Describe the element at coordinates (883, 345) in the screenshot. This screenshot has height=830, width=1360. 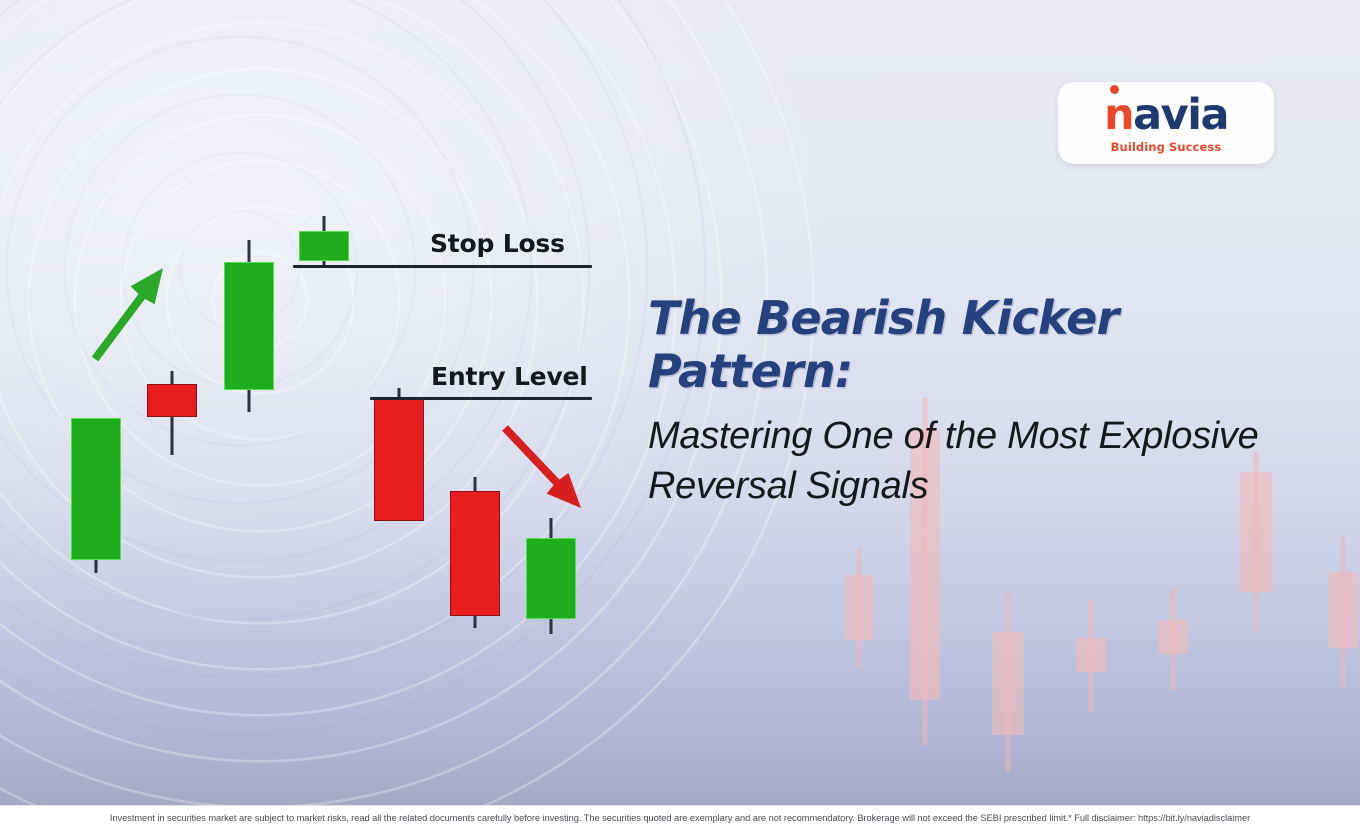
I see `page-title: The Bearish Kicker Pattern:` at that location.